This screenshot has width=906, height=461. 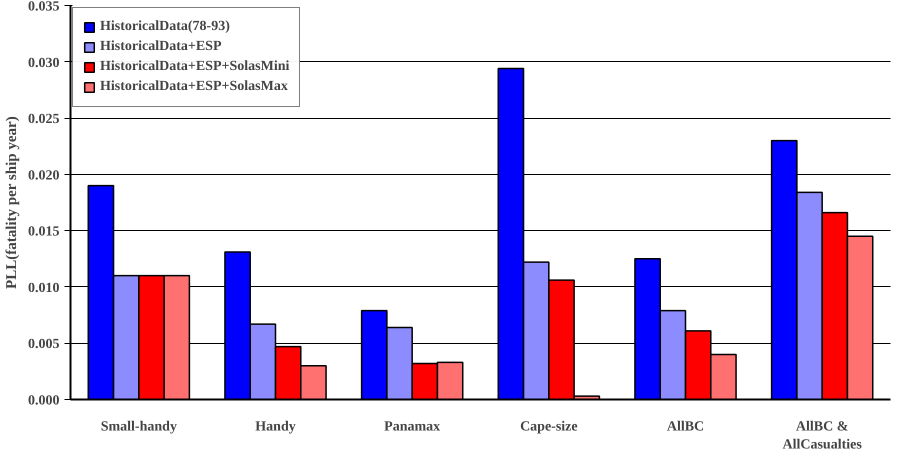 I want to click on y-tick-label: 0.010, so click(x=44, y=288).